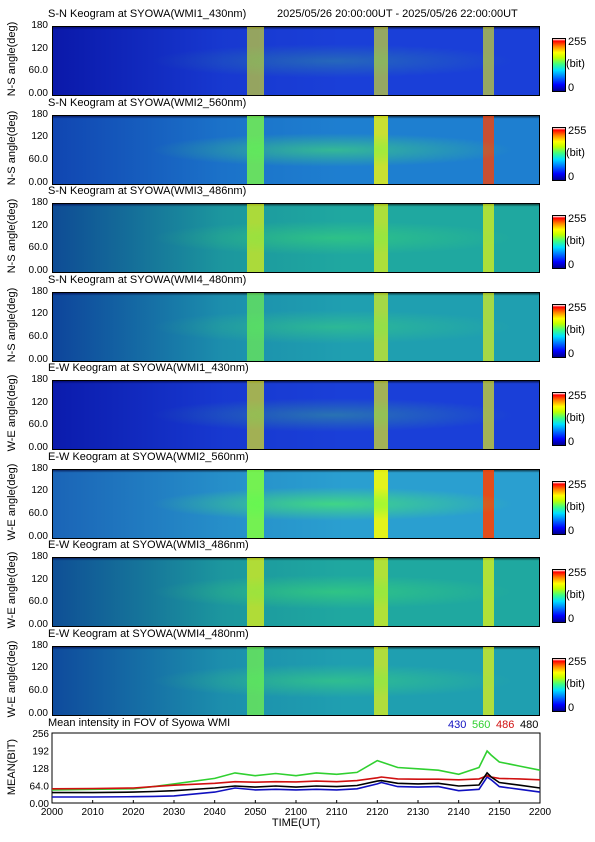 This screenshot has height=842, width=595. Describe the element at coordinates (215, 812) in the screenshot. I see `x-tick-label: 2040` at that location.